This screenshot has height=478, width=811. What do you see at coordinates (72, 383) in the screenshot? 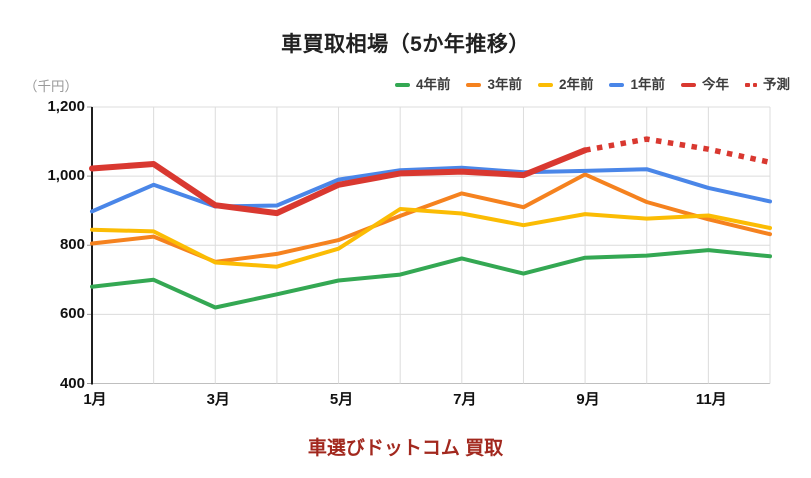
I see `y-axis-label: 400` at bounding box center [72, 383].